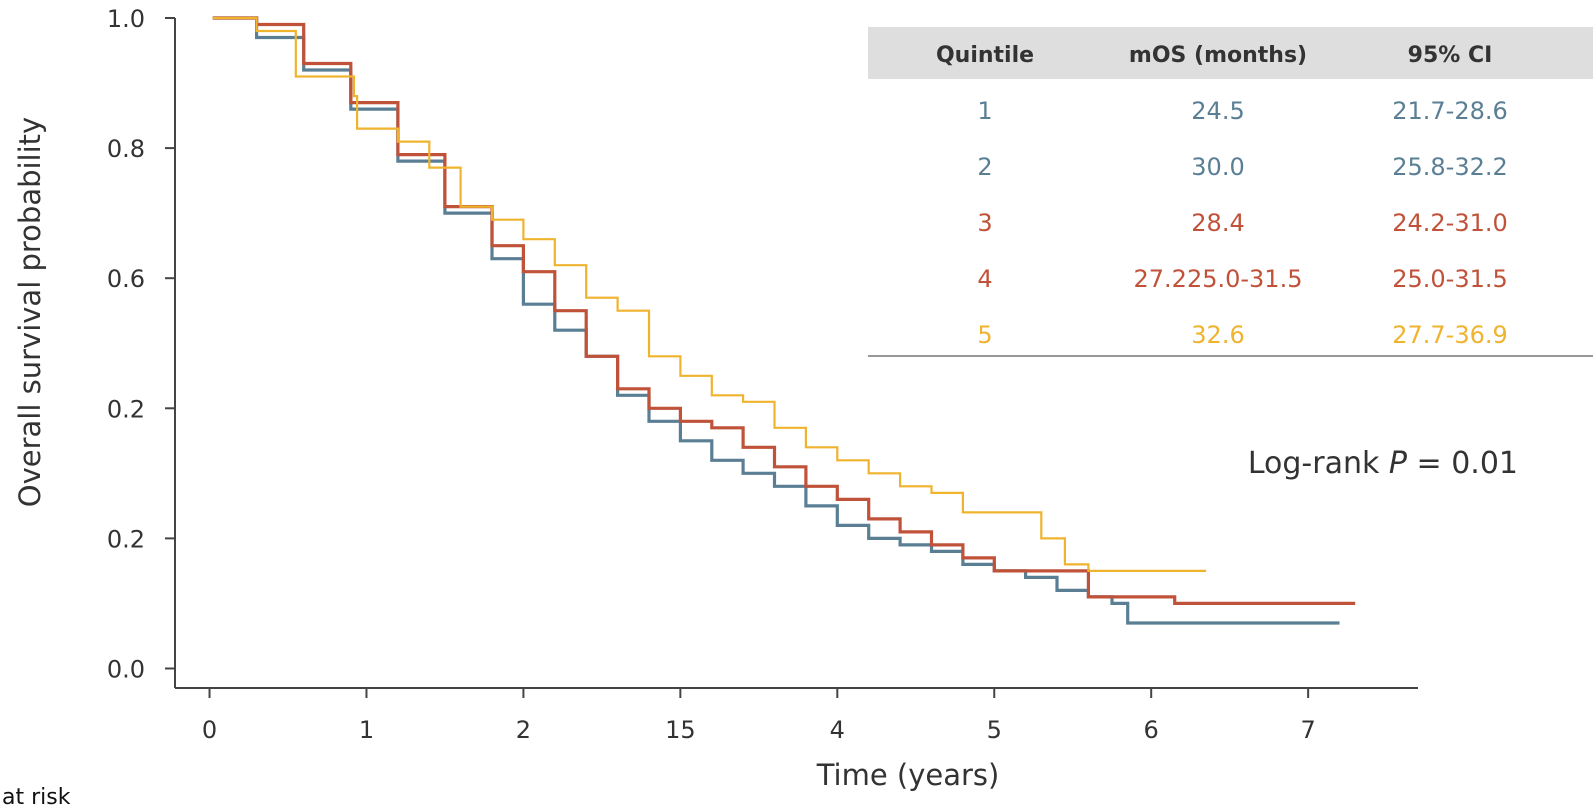 The width and height of the screenshot is (1593, 806). Describe the element at coordinates (1151, 730) in the screenshot. I see `x-tick-label: 6` at that location.